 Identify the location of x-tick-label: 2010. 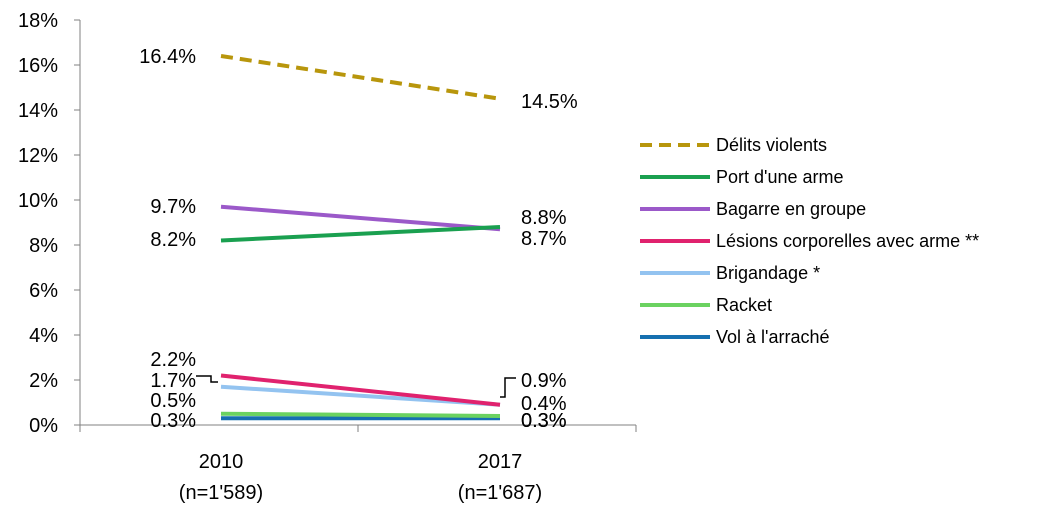
(221, 462).